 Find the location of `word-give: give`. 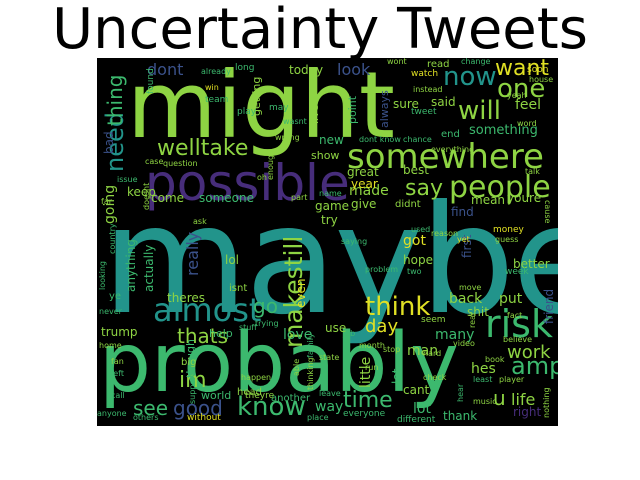

word-give: give is located at coordinates (364, 204).